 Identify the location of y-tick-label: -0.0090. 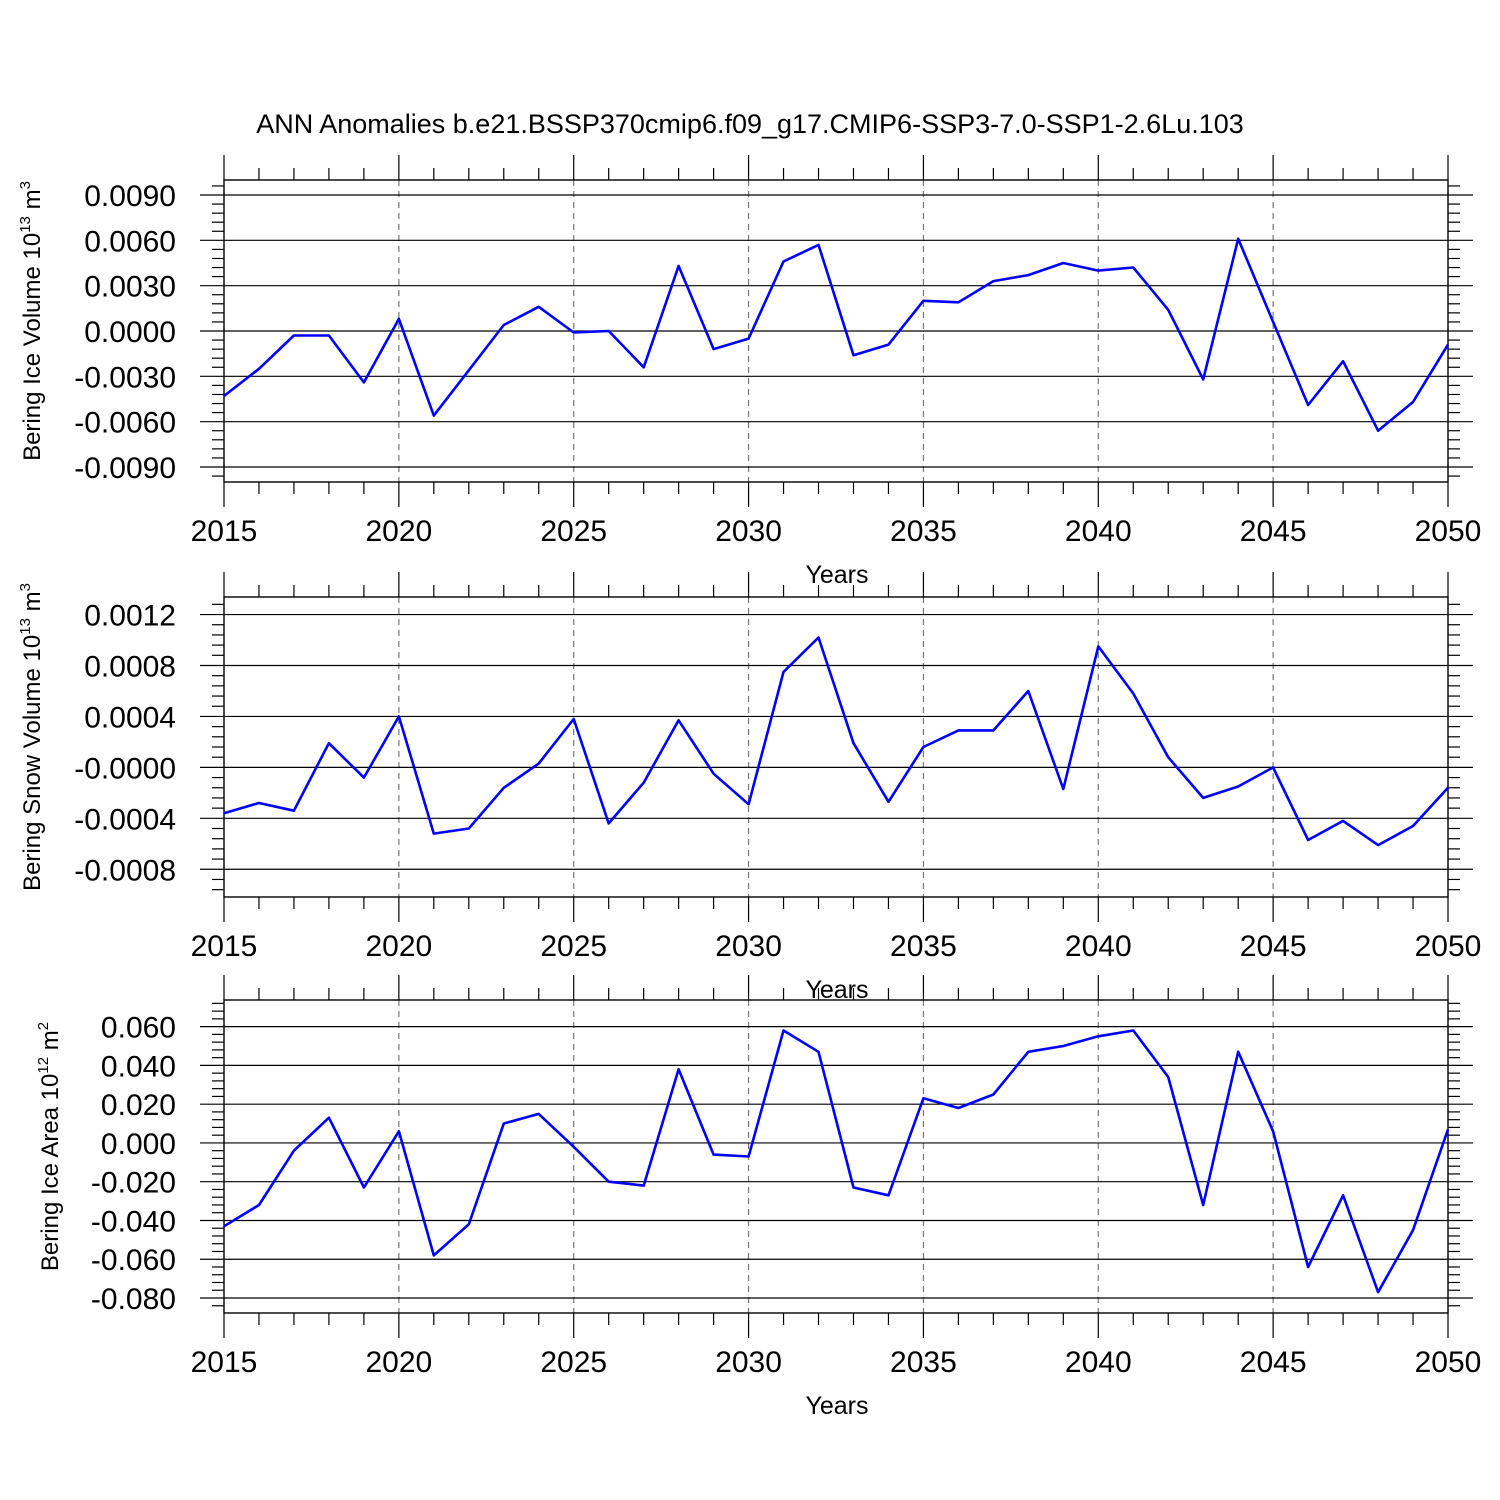
(125, 468).